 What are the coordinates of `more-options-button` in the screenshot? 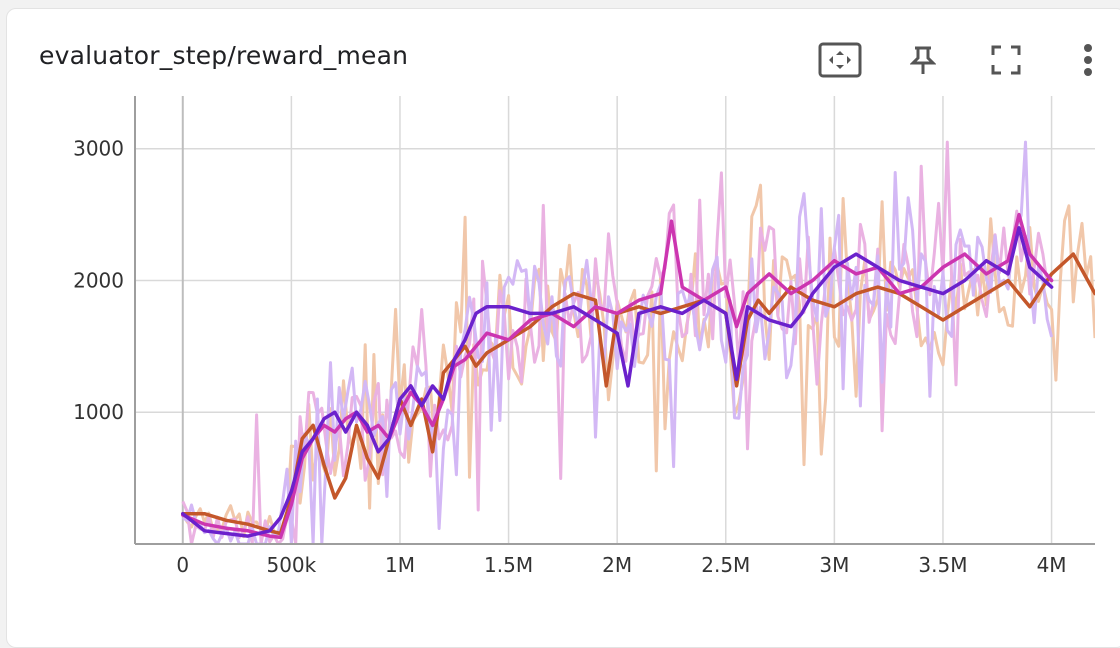 It's located at (1088, 60).